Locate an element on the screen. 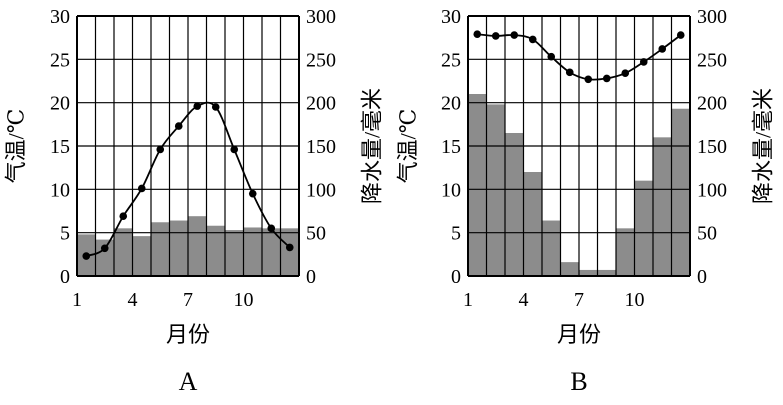 This screenshot has width=783, height=405. panel-label: A is located at coordinates (188, 381).